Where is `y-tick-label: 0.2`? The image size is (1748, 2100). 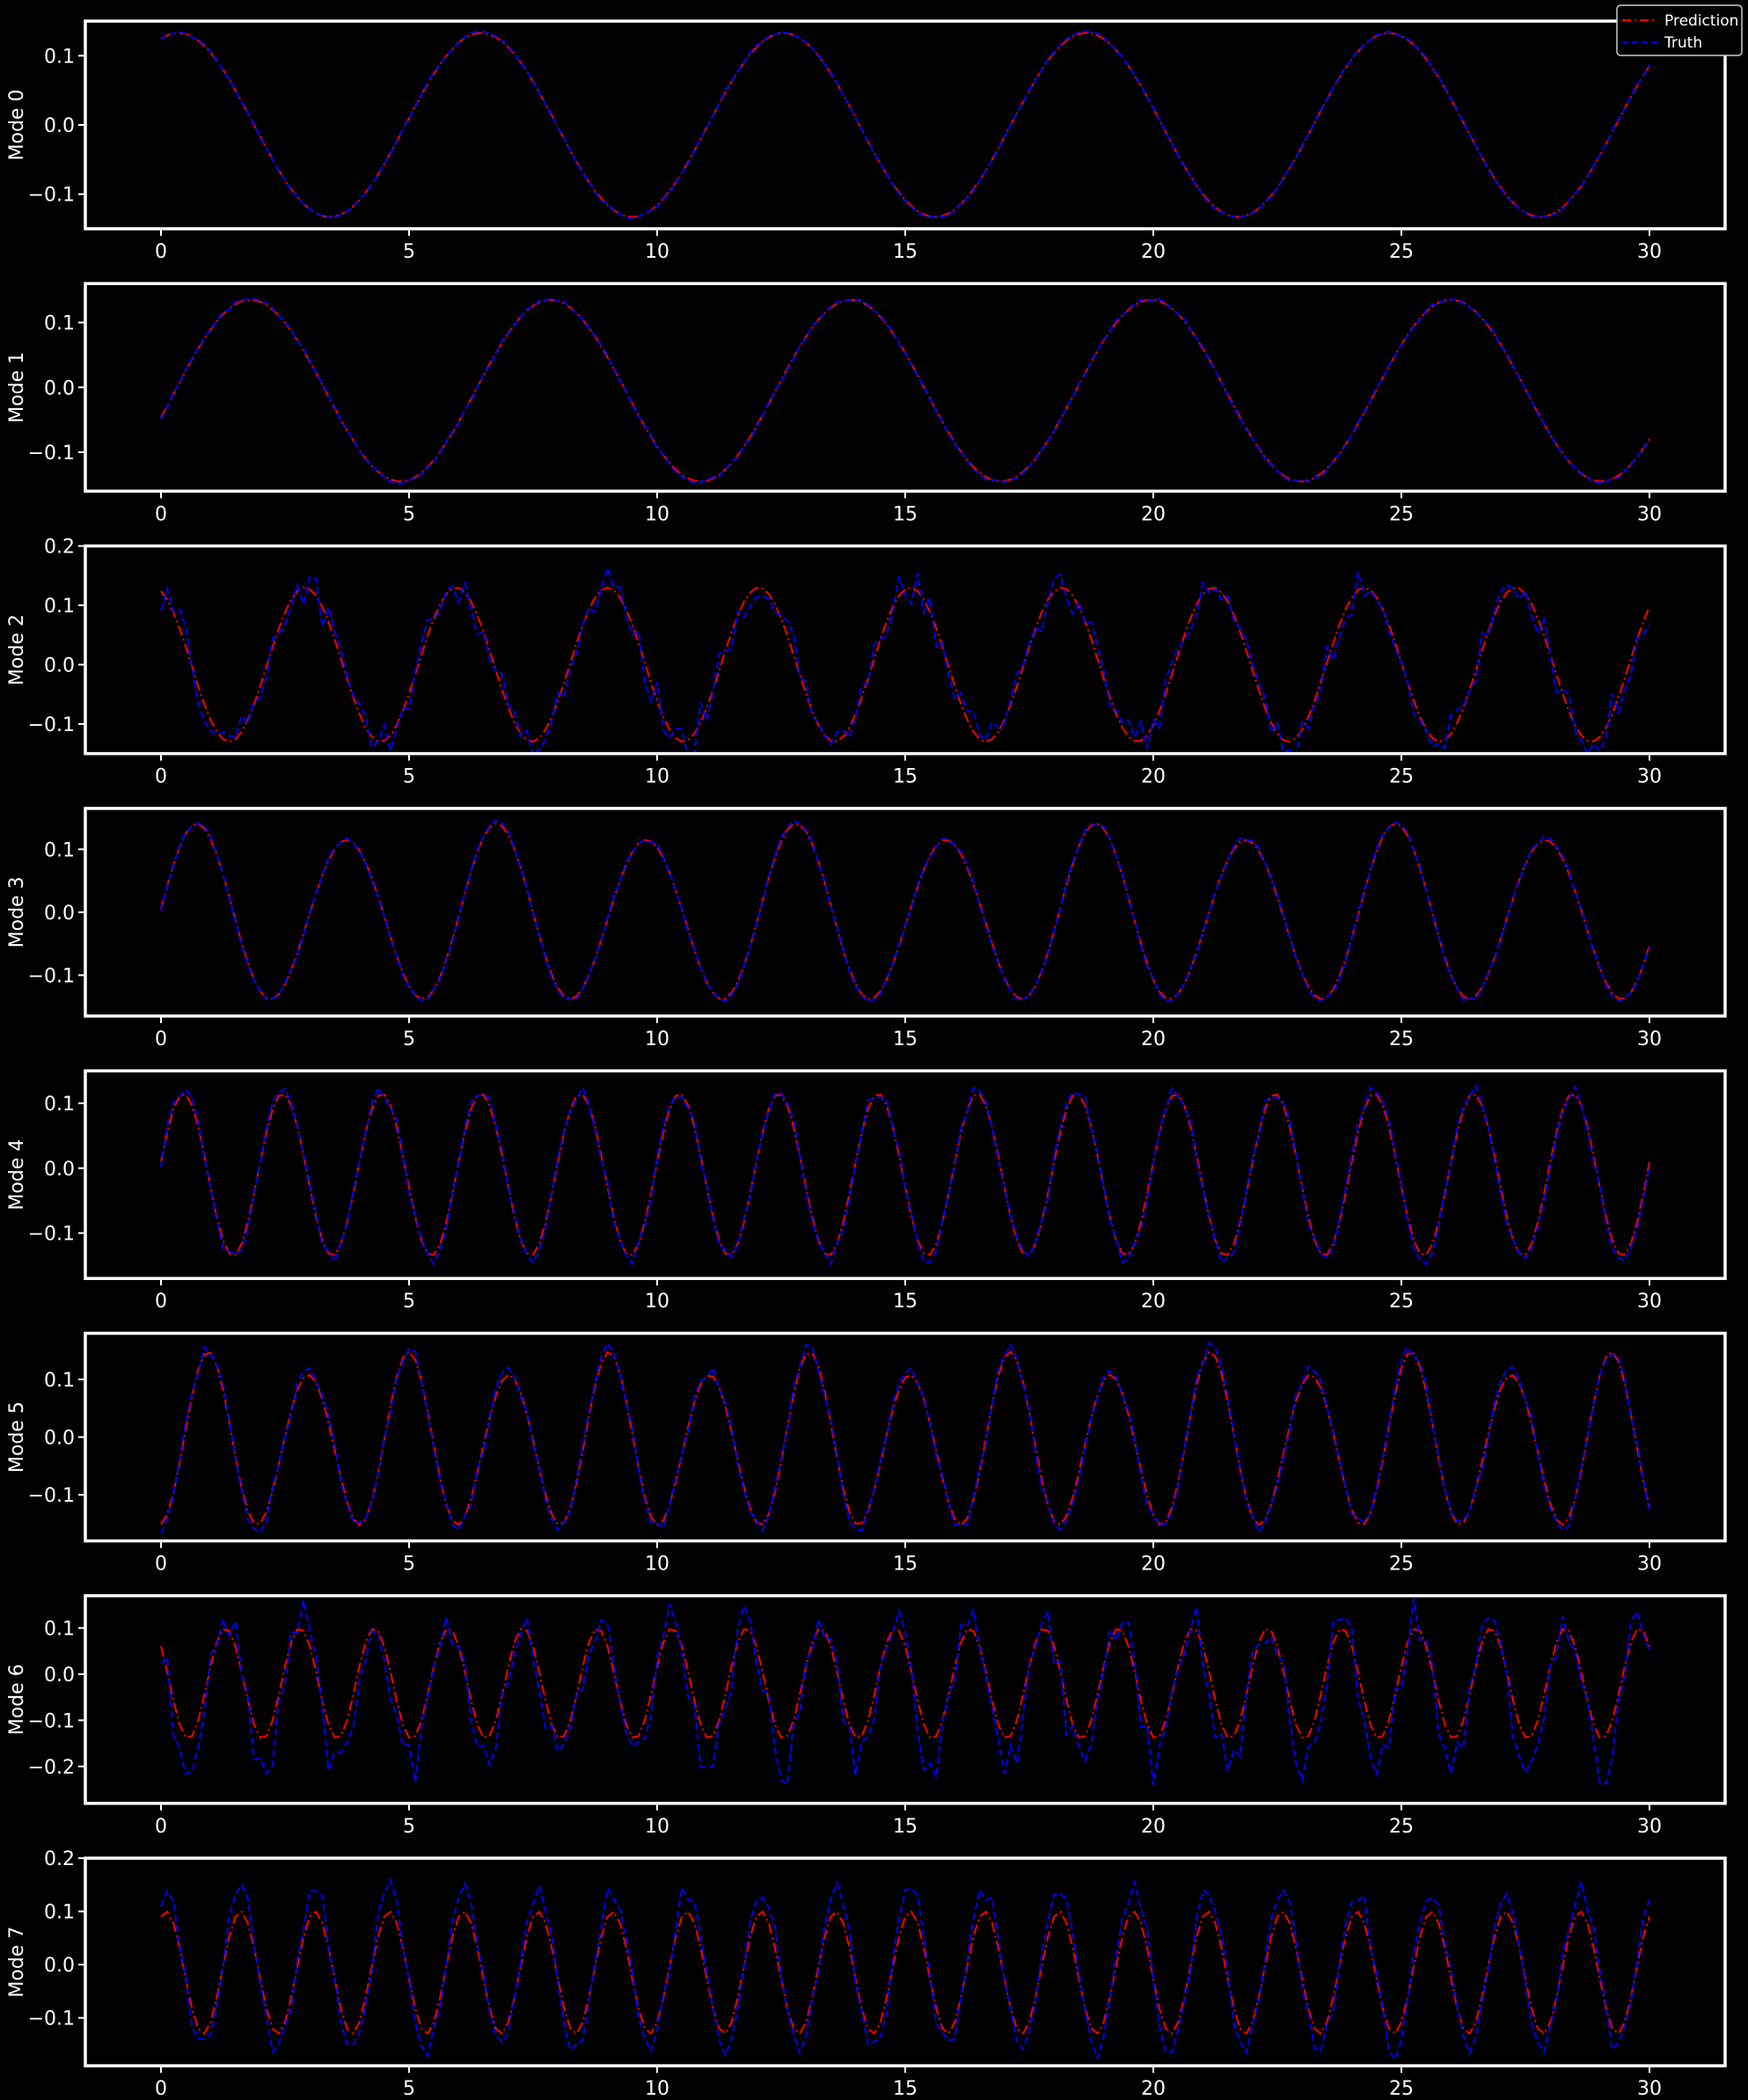
y-tick-label: 0.2 is located at coordinates (59, 1859).